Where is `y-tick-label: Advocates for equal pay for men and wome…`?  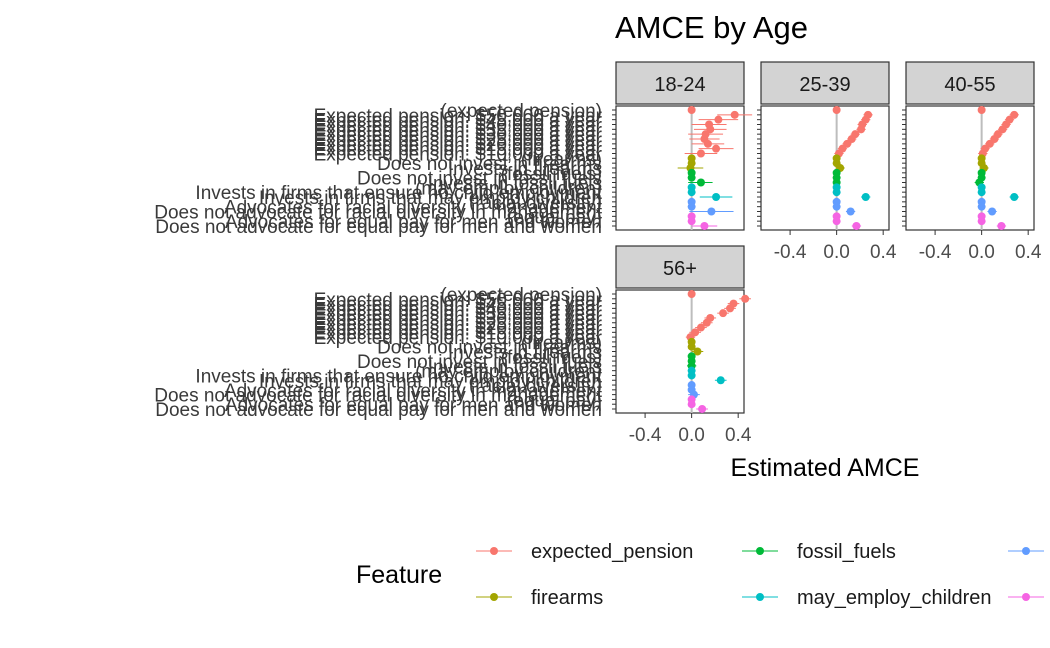
y-tick-label: Advocates for equal pay for men and wome… is located at coordinates (413, 222).